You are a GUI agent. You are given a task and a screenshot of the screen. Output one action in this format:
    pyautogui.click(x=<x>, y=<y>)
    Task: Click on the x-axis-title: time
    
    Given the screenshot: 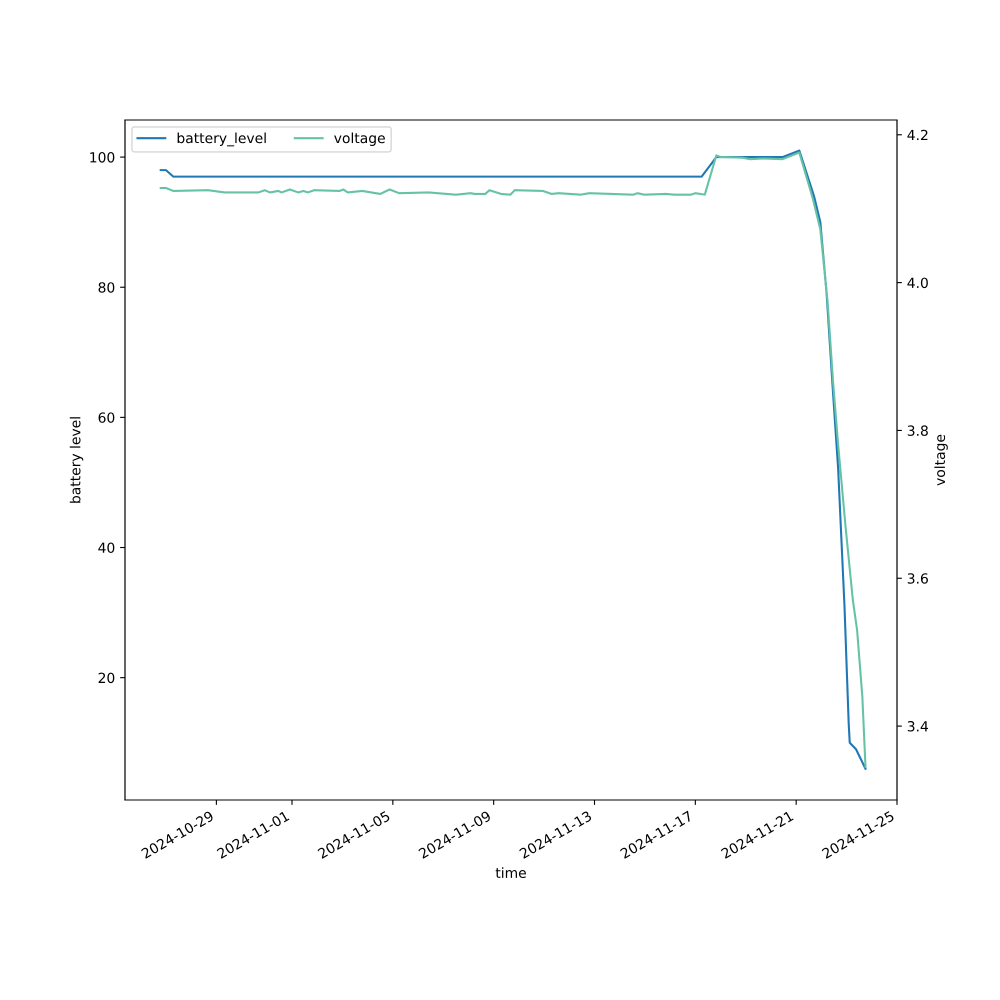 What is the action you would take?
    pyautogui.click(x=511, y=872)
    